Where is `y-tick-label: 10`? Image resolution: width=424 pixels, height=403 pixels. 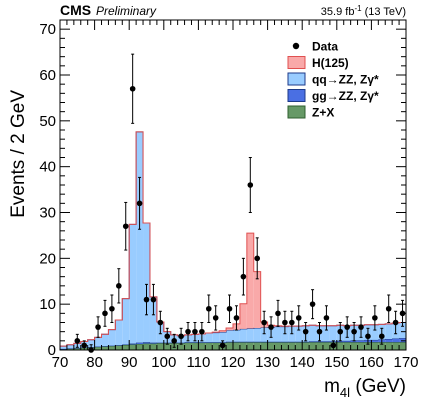
y-tick-label: 10 is located at coordinates (47, 304).